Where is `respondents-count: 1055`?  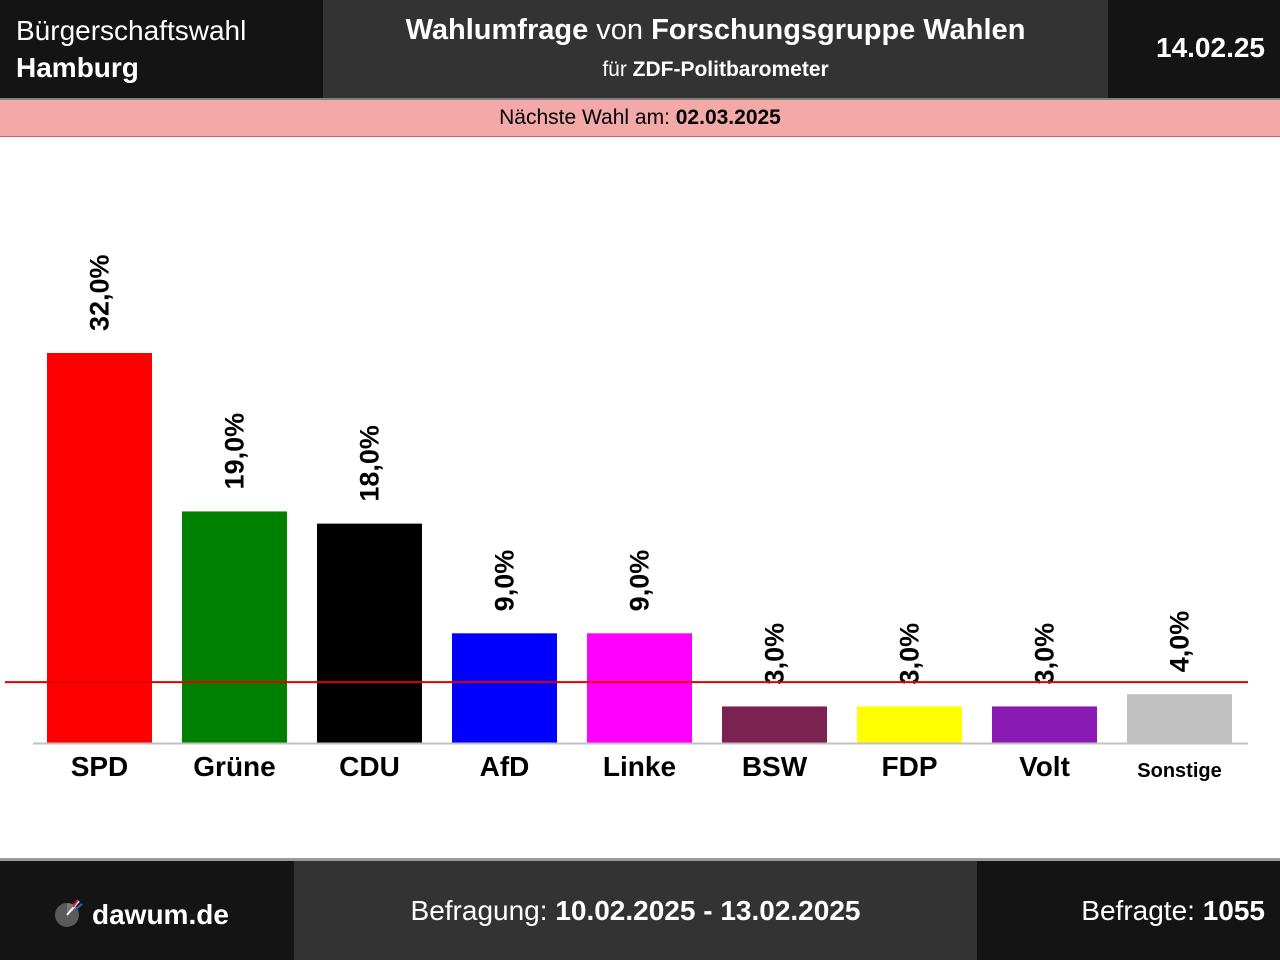 respondents-count: 1055 is located at coordinates (1233, 910).